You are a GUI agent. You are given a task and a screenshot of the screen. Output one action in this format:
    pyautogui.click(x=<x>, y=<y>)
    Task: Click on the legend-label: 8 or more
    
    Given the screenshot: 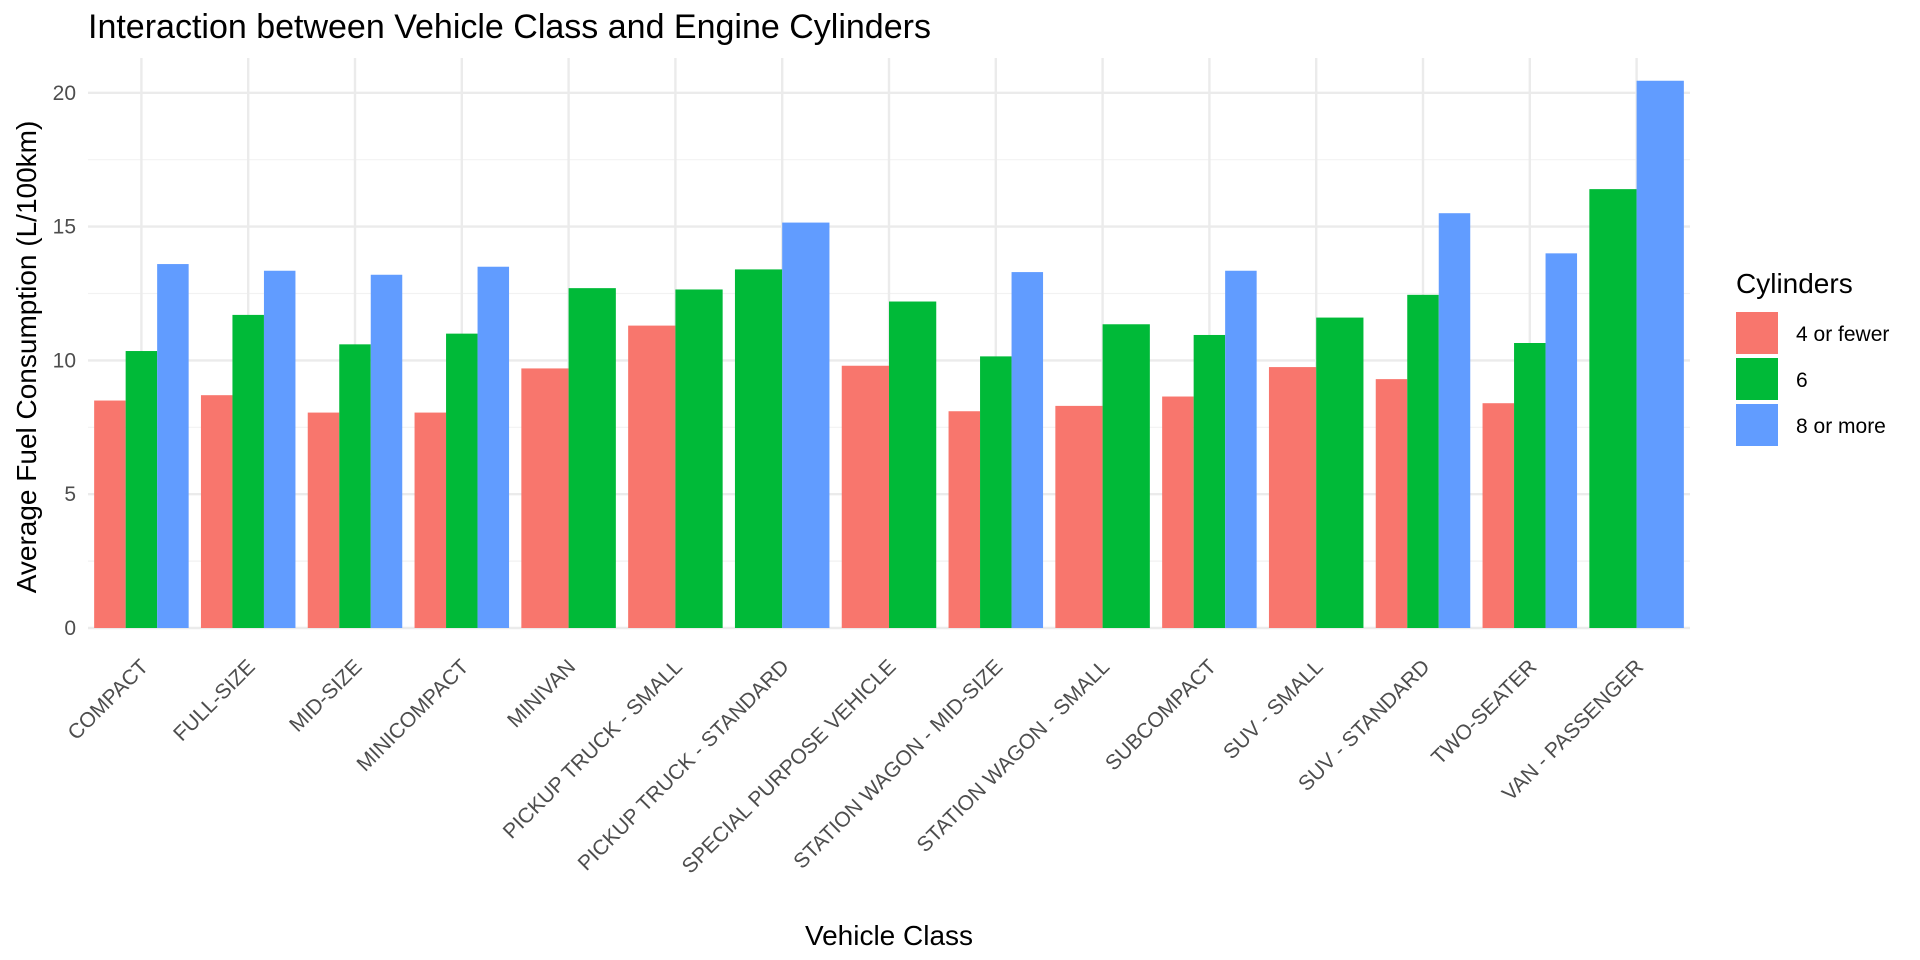 What is the action you would take?
    pyautogui.click(x=1841, y=426)
    